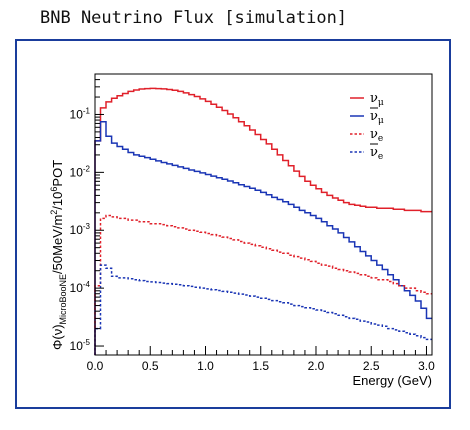  I want to click on x-tick-label: 1.5, so click(260, 366).